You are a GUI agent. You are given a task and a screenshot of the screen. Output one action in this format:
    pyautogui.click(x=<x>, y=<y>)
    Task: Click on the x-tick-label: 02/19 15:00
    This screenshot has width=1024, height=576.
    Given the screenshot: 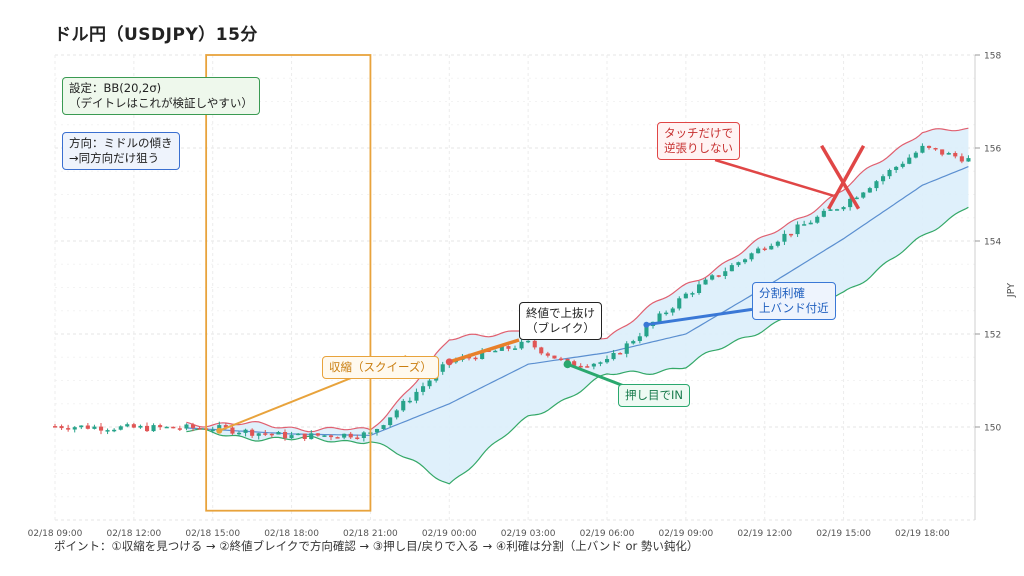 What is the action you would take?
    pyautogui.click(x=843, y=534)
    